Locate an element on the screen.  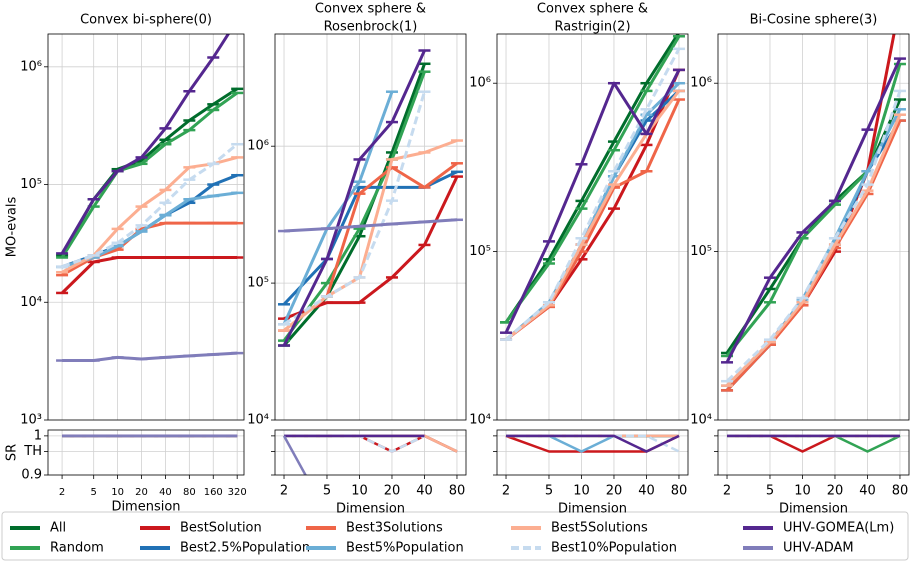
legend-label: UHV-ADAM is located at coordinates (818, 548).